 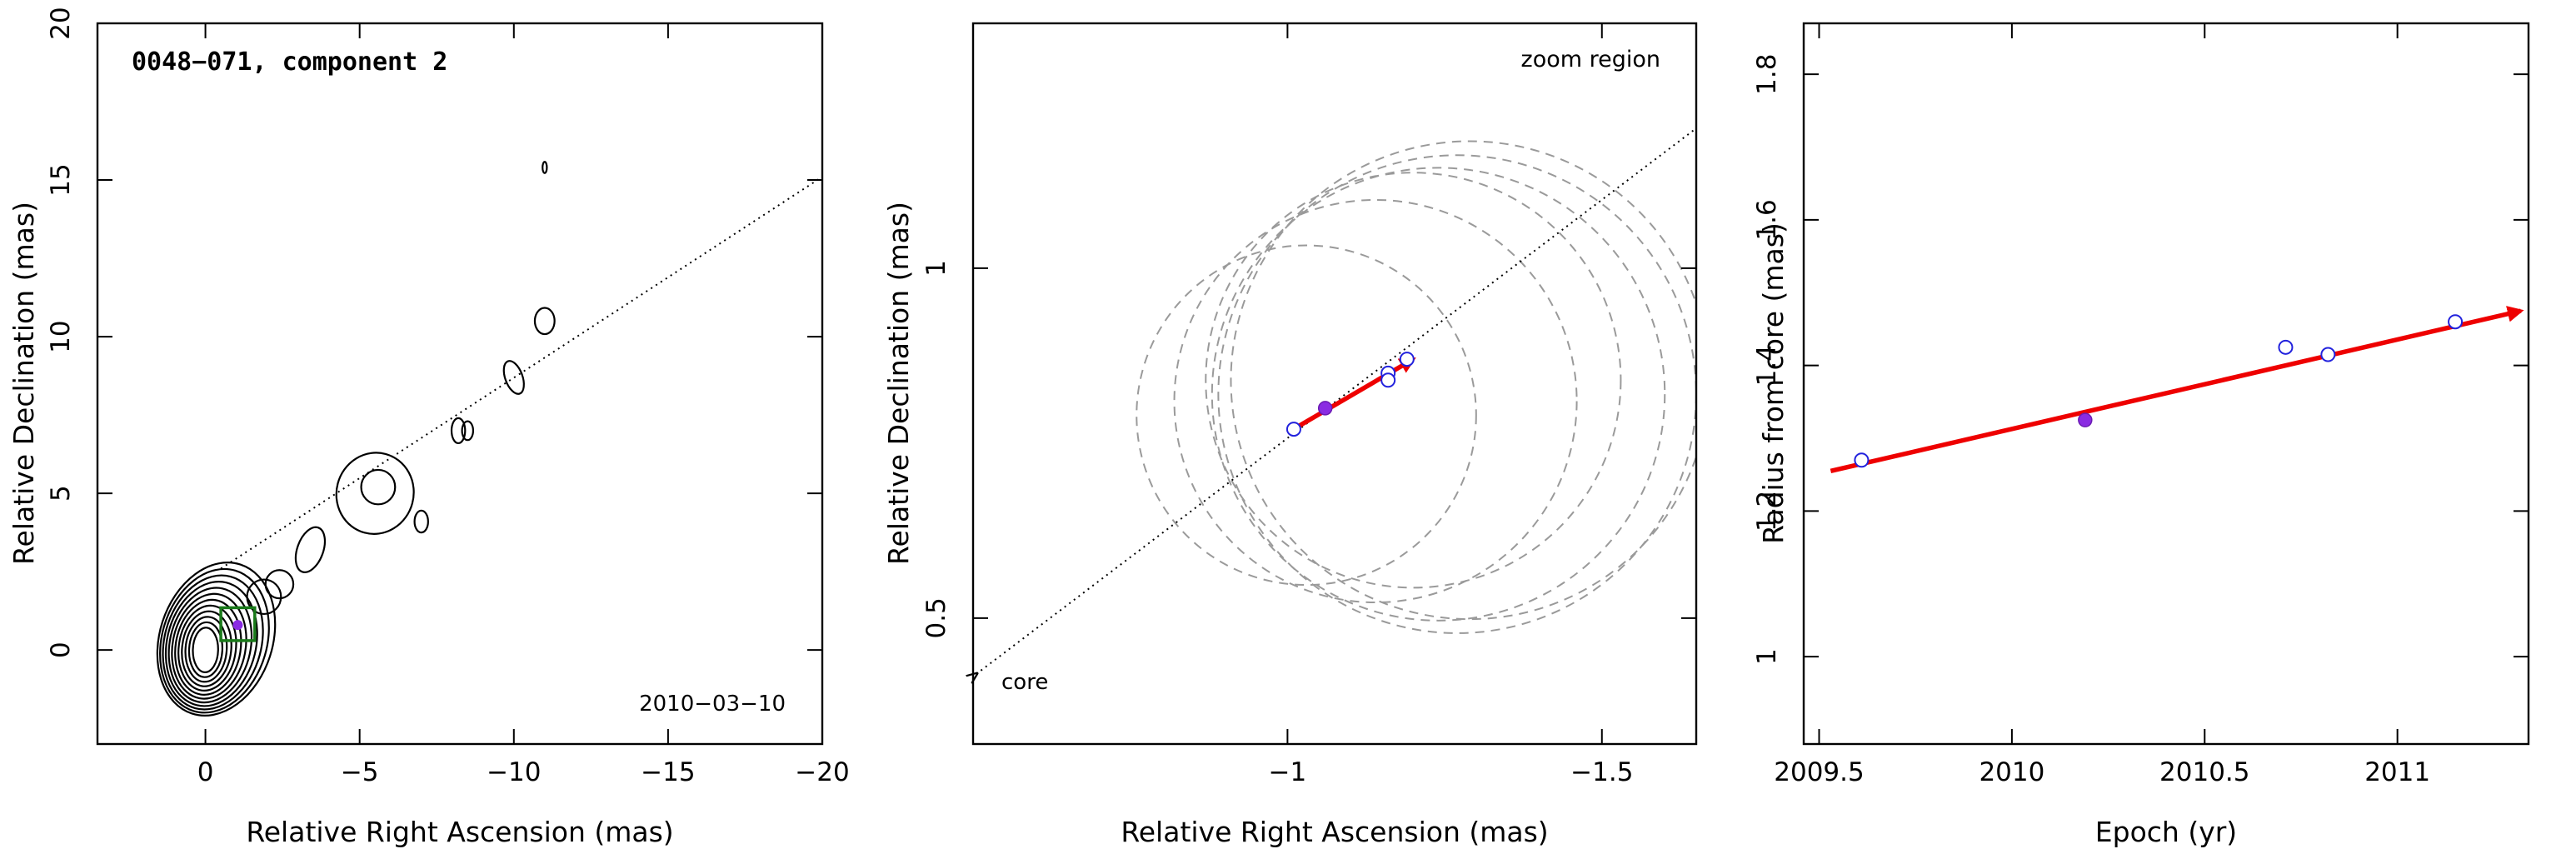 I want to click on y-tick-label: 5, so click(x=61, y=493).